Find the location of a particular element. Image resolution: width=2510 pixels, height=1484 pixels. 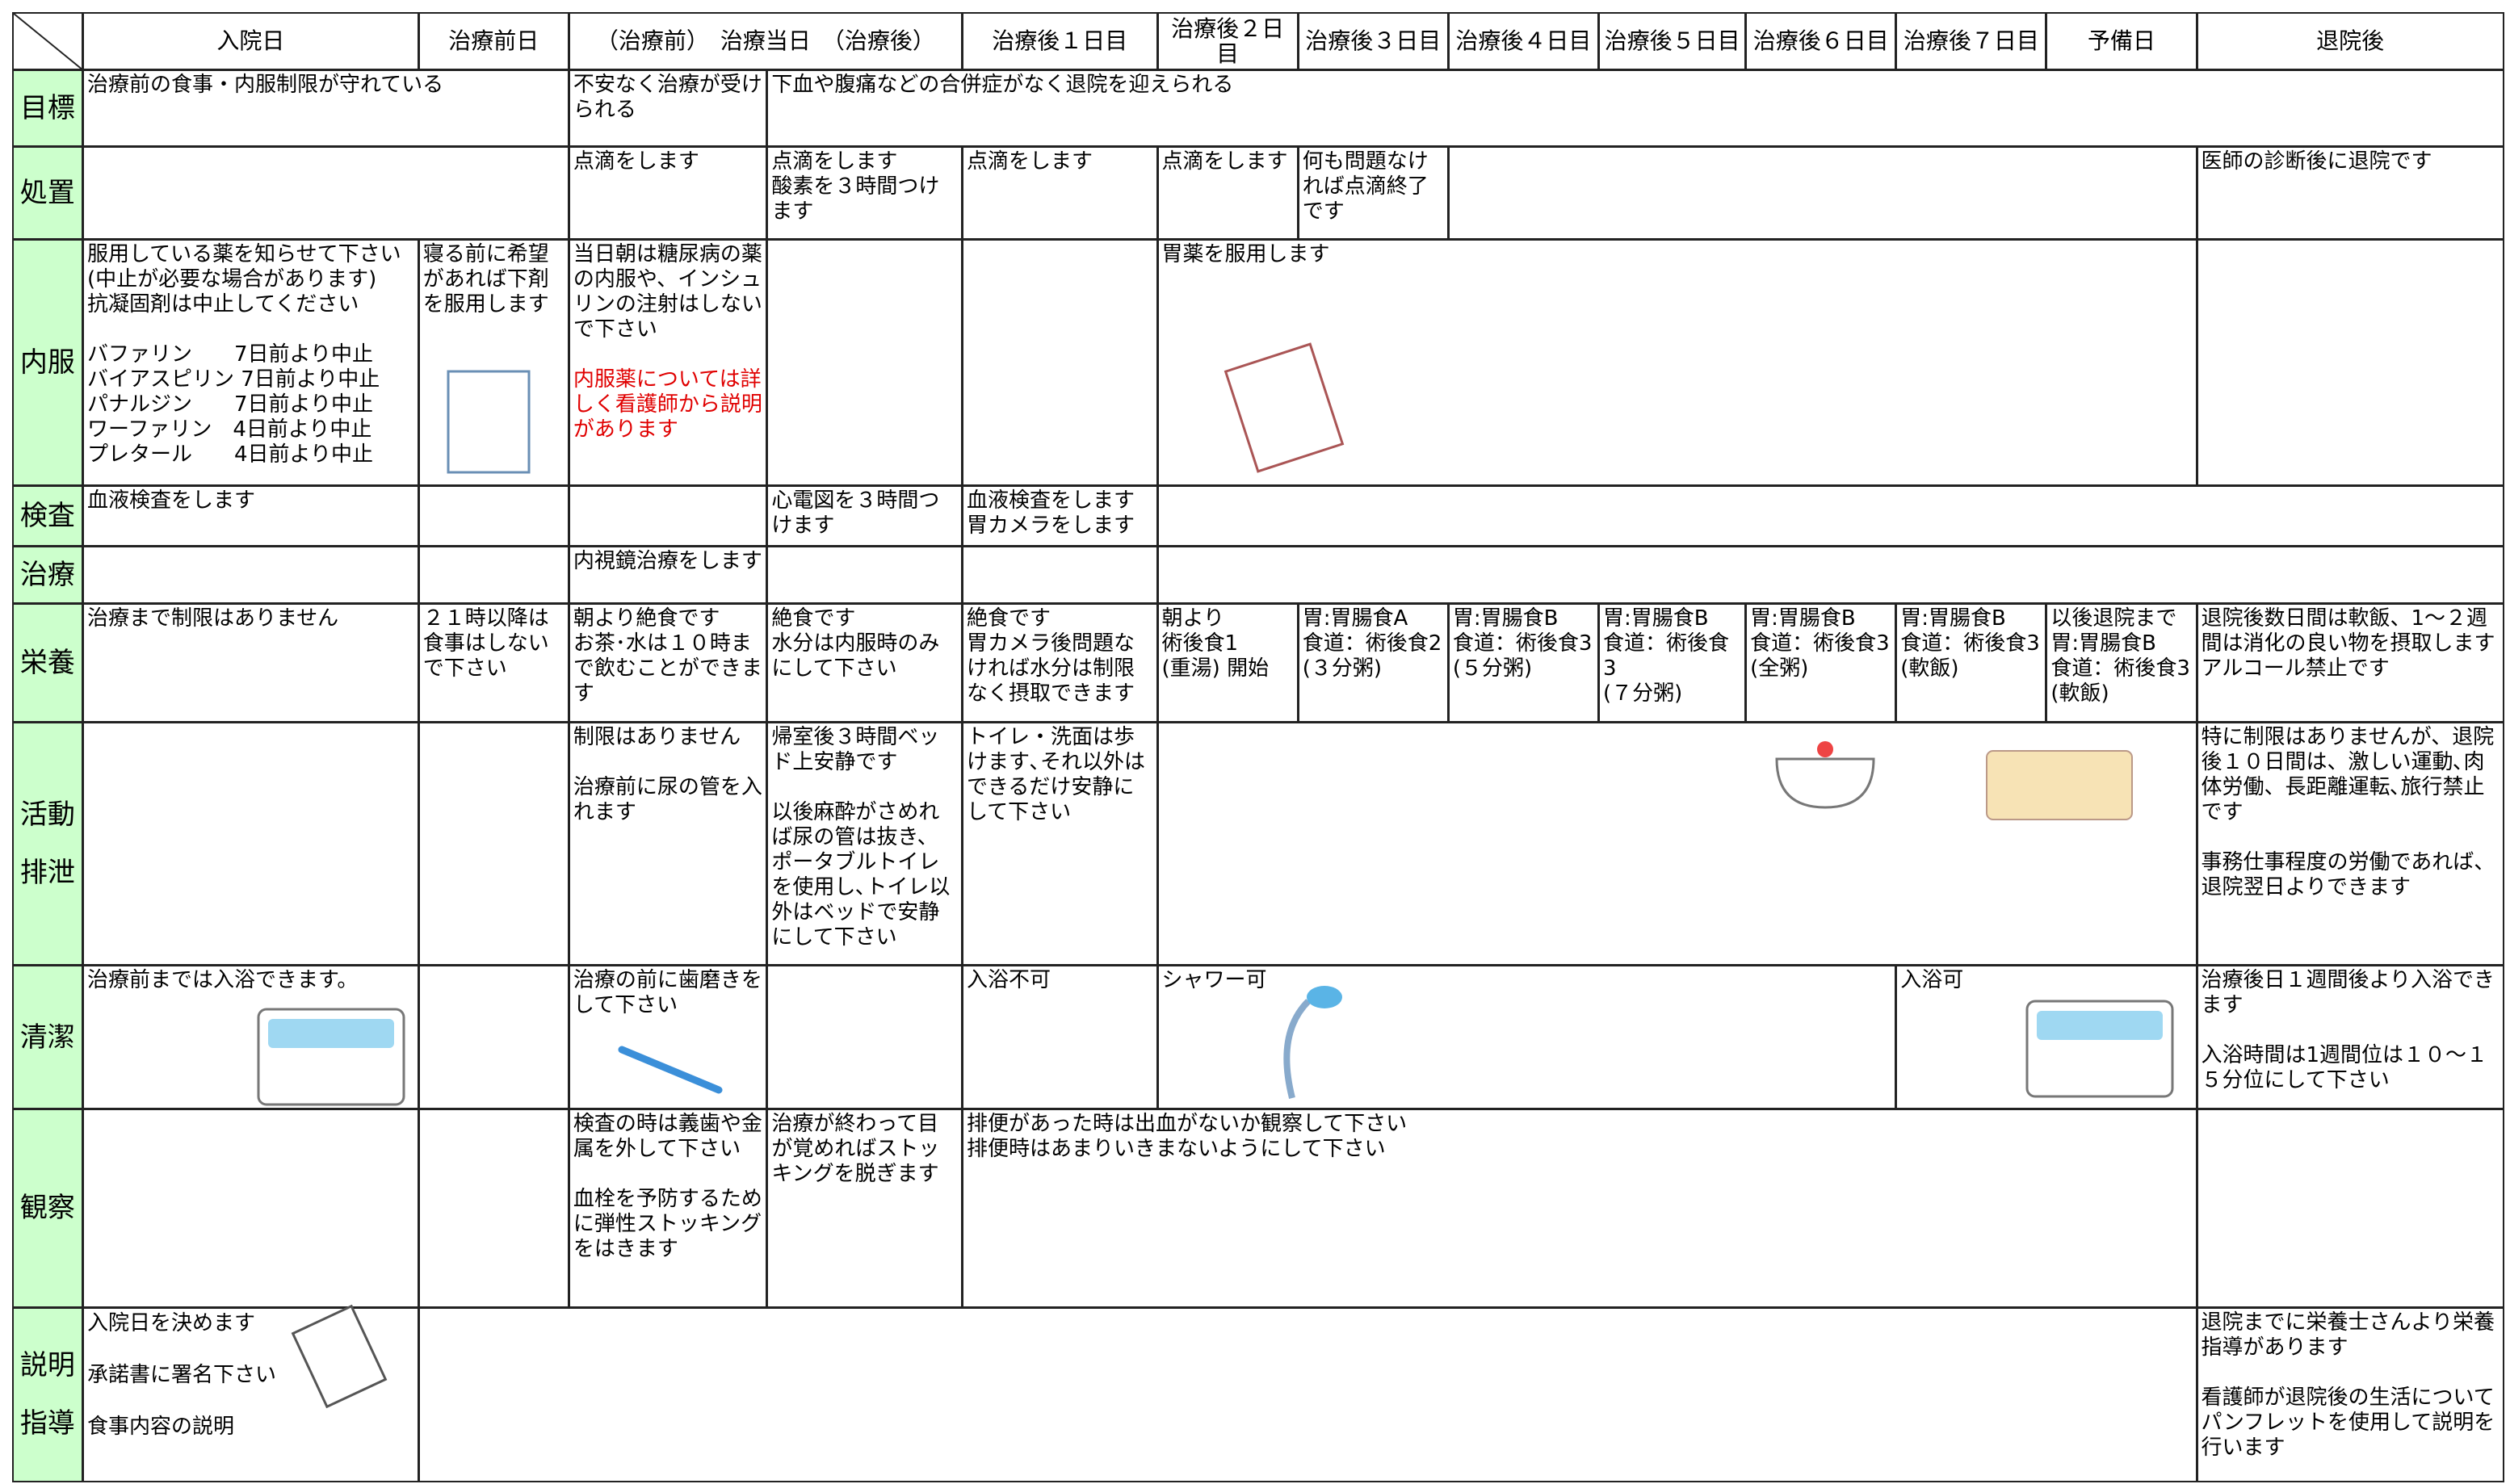

header-text: 治療前日 is located at coordinates (493, 41).